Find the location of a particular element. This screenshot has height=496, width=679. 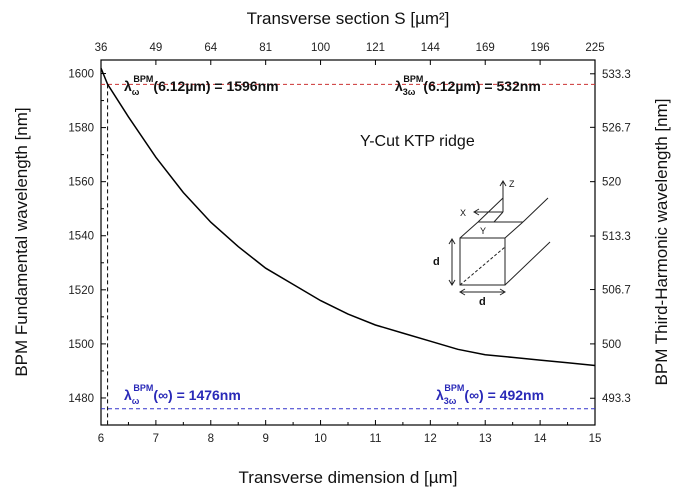

inset-d-width-label: d is located at coordinates (482, 302).